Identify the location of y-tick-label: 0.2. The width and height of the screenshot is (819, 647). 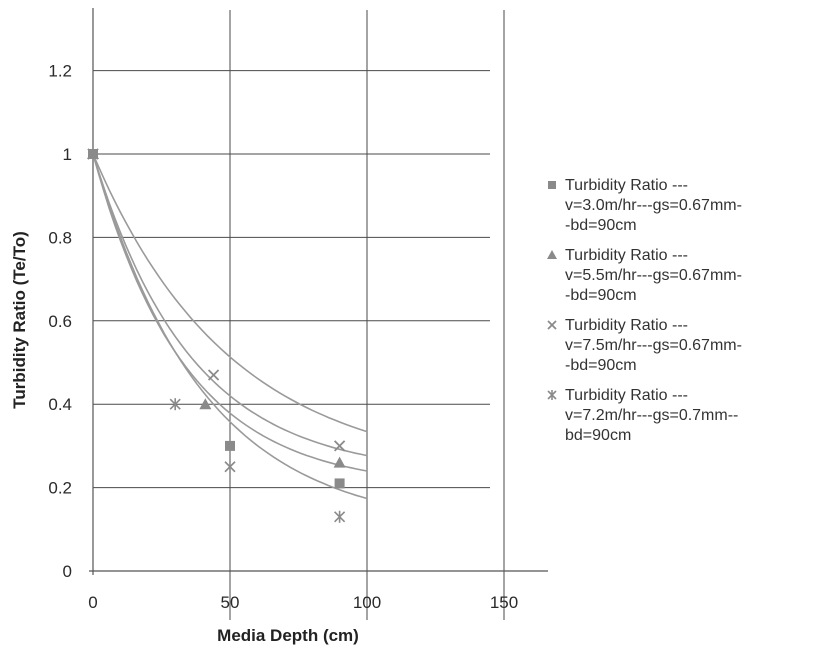
(60, 488).